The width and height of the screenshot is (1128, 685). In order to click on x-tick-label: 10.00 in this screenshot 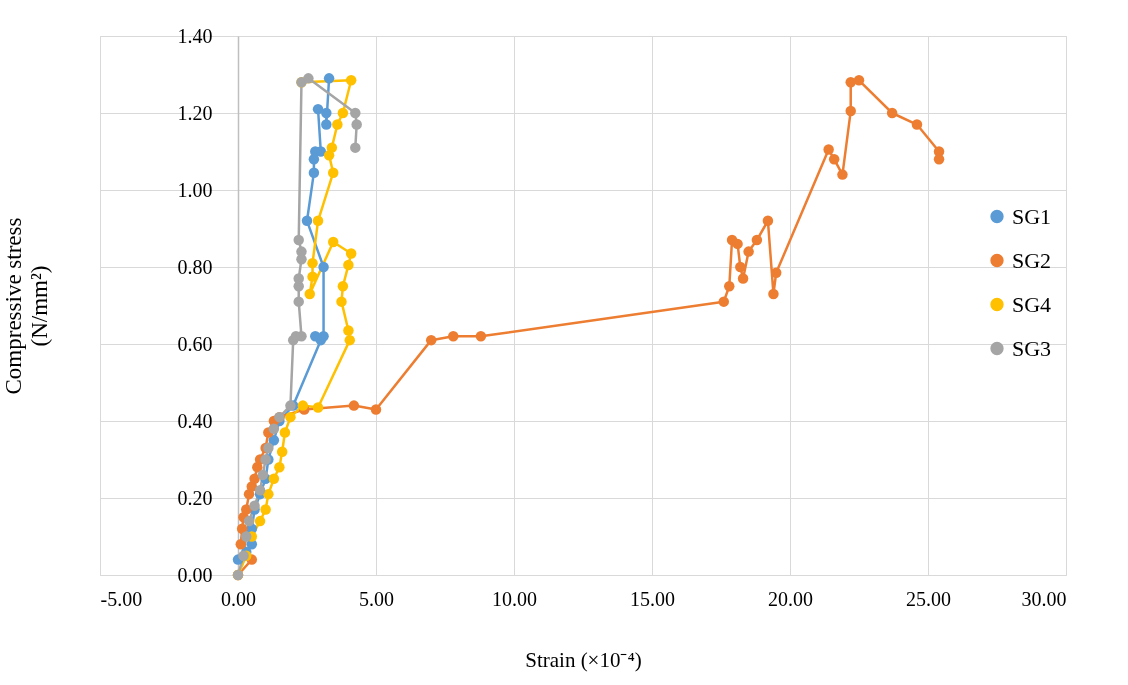, I will do `click(514, 598)`.